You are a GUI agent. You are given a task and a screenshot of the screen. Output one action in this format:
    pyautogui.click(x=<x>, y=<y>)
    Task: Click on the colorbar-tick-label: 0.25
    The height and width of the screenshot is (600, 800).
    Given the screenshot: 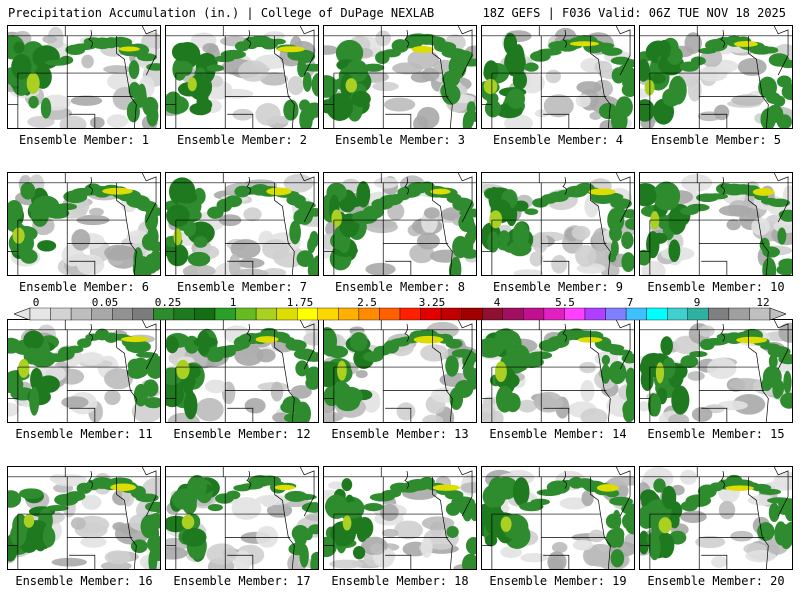 What is the action you would take?
    pyautogui.click(x=168, y=302)
    